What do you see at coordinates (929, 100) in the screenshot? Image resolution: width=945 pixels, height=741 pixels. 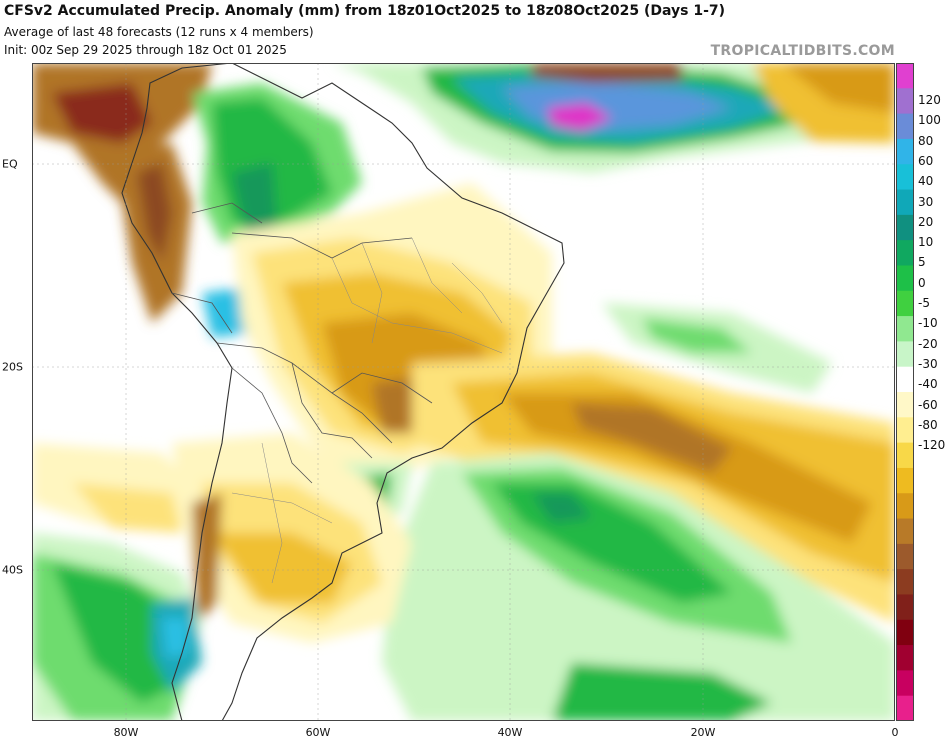 I see `colorbar-label: 120` at bounding box center [929, 100].